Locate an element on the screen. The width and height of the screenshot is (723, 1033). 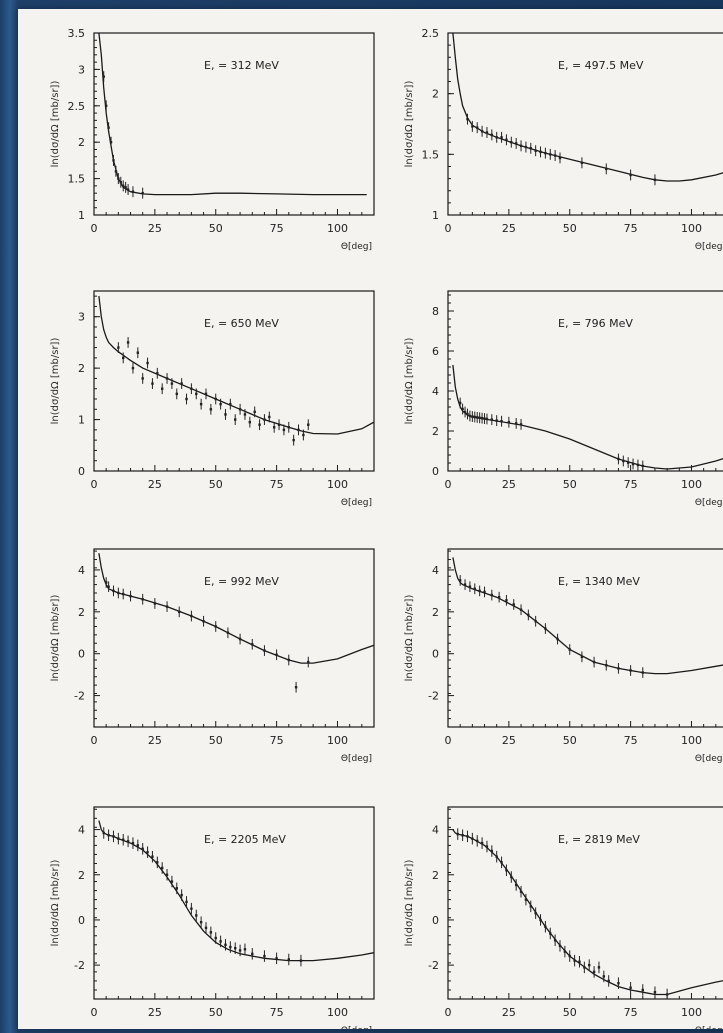
y-tick-label: 4 is located at coordinates (435, 391).